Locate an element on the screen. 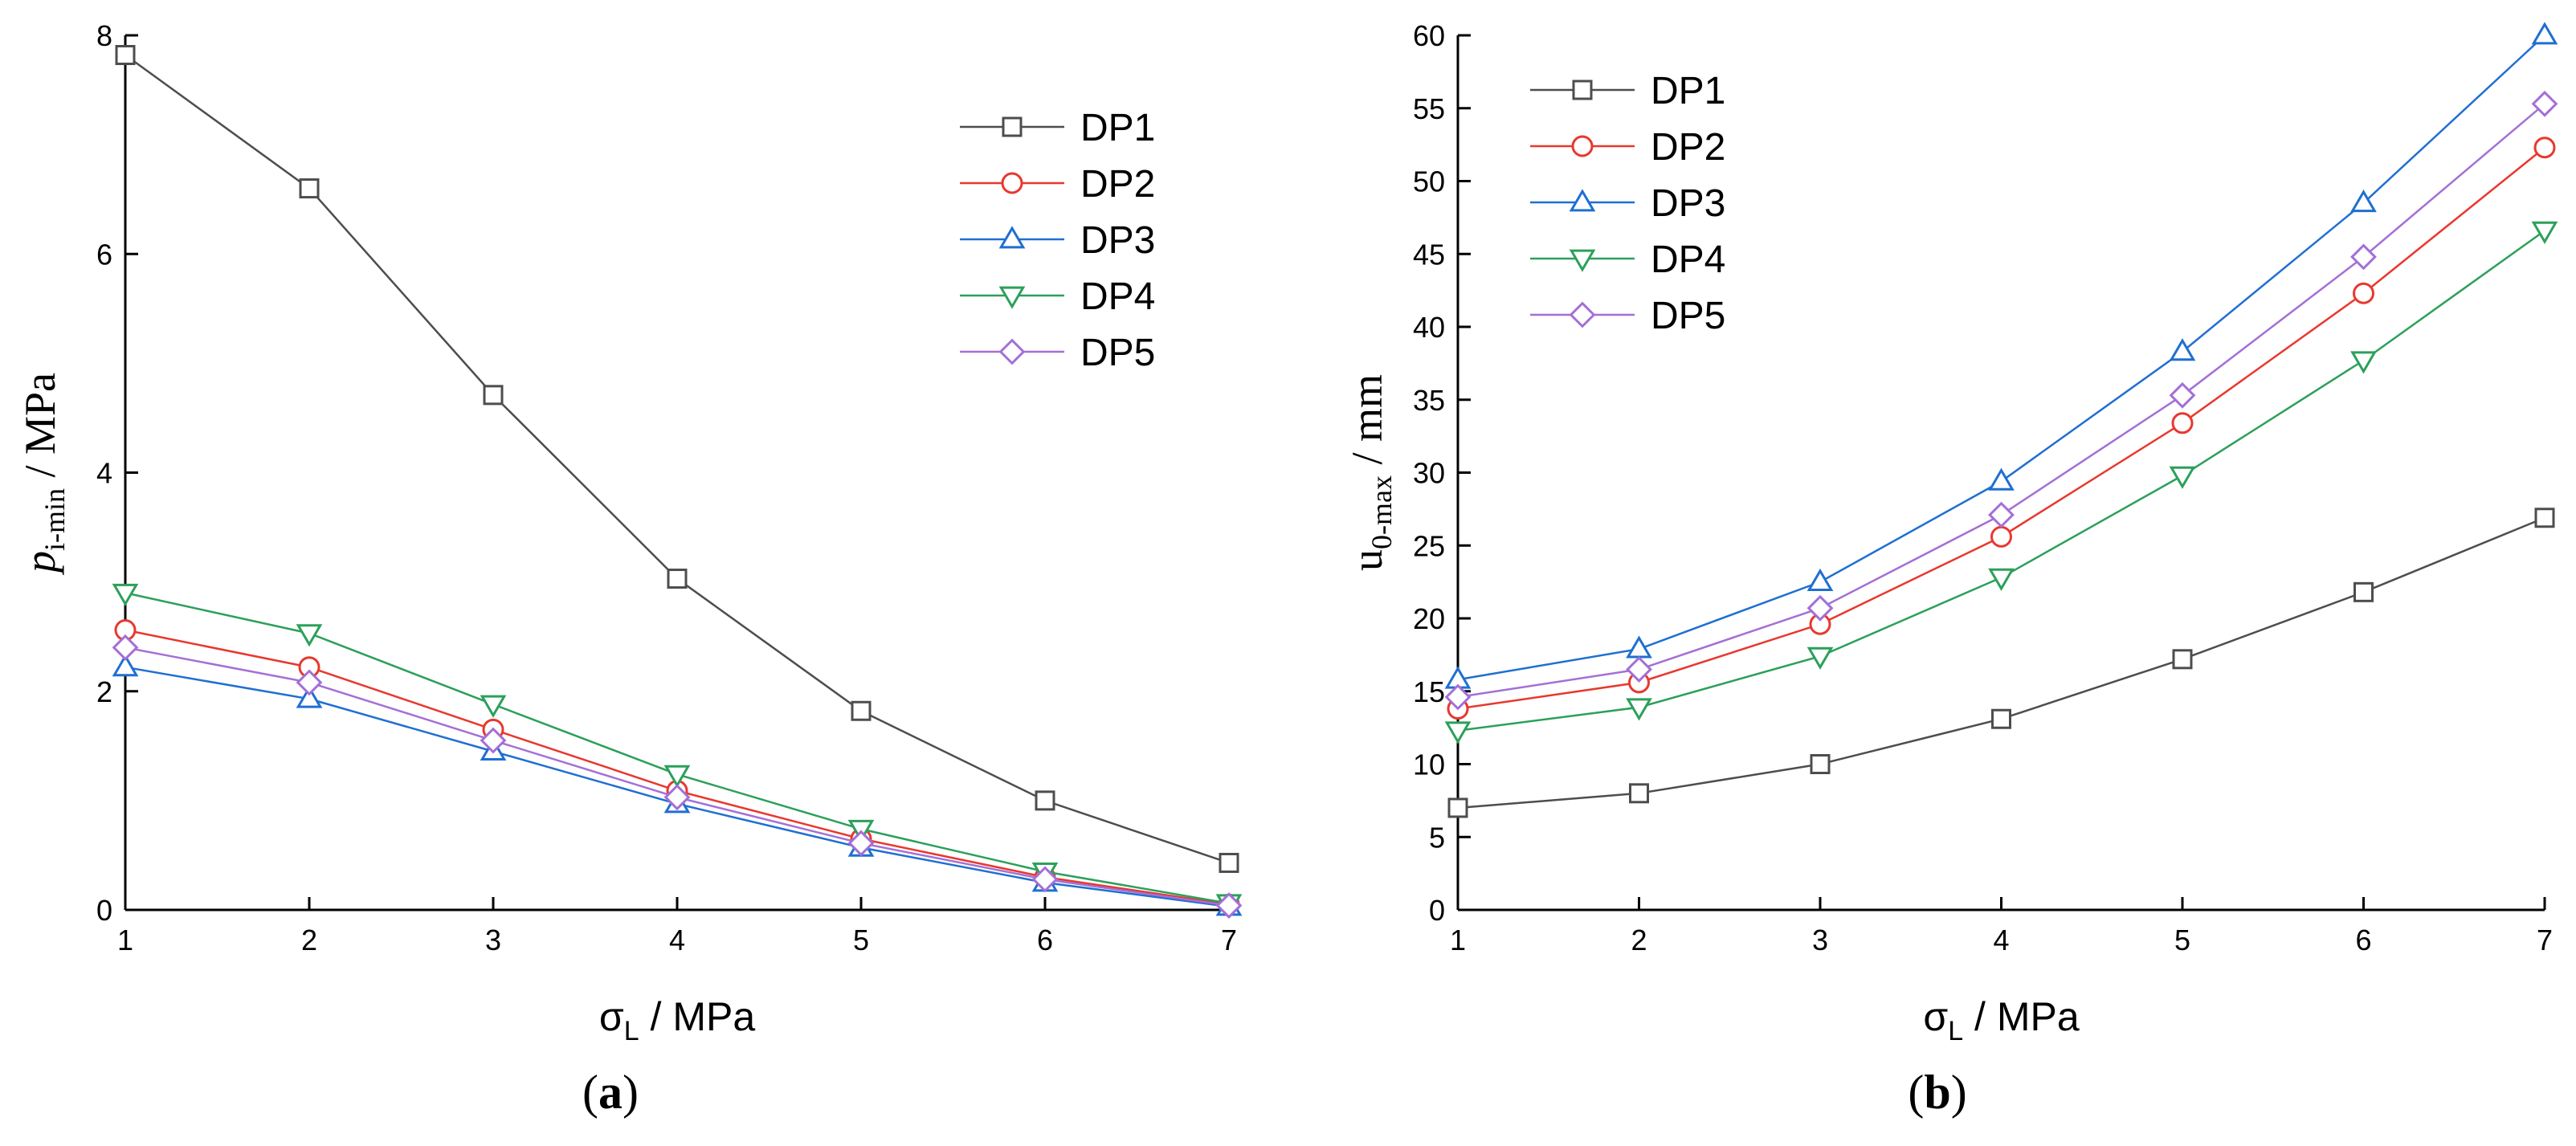  panel-b-legend-item-dp3: DP3 is located at coordinates (1627, 203).